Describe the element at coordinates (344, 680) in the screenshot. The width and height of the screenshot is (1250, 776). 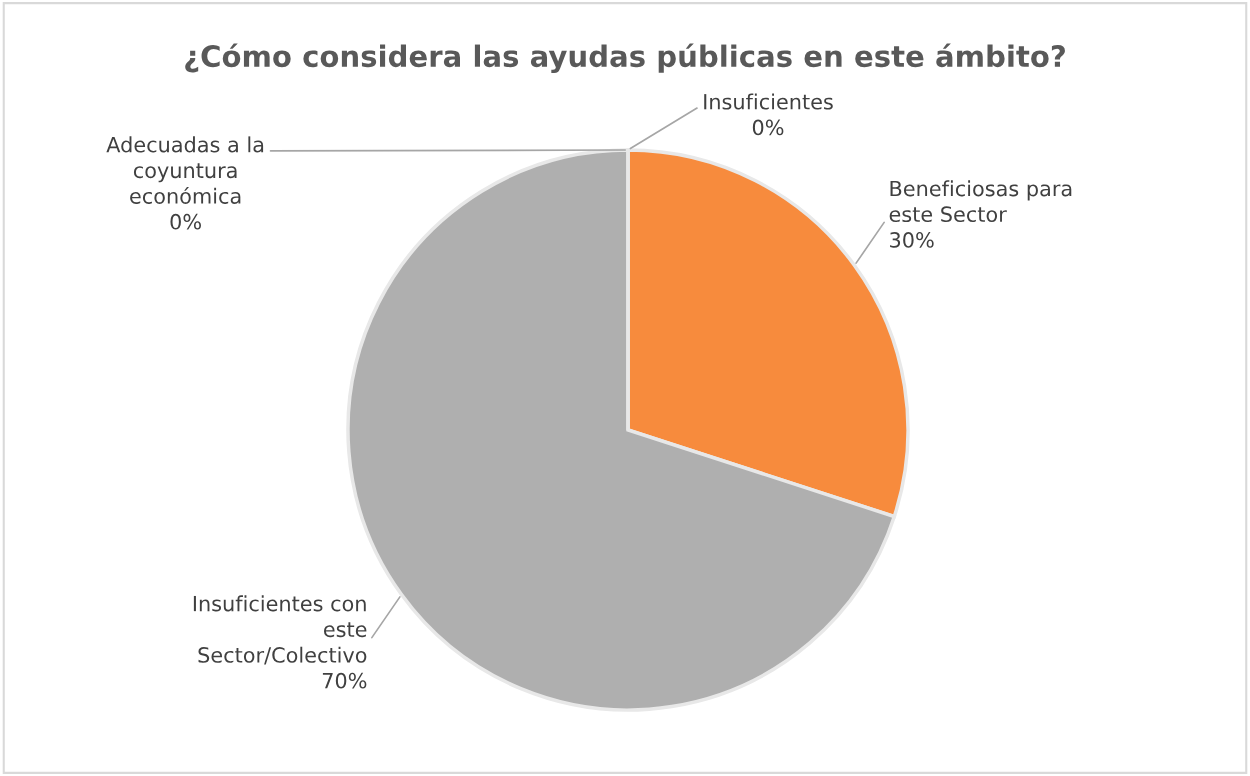
I see `data-label: 70%` at that location.